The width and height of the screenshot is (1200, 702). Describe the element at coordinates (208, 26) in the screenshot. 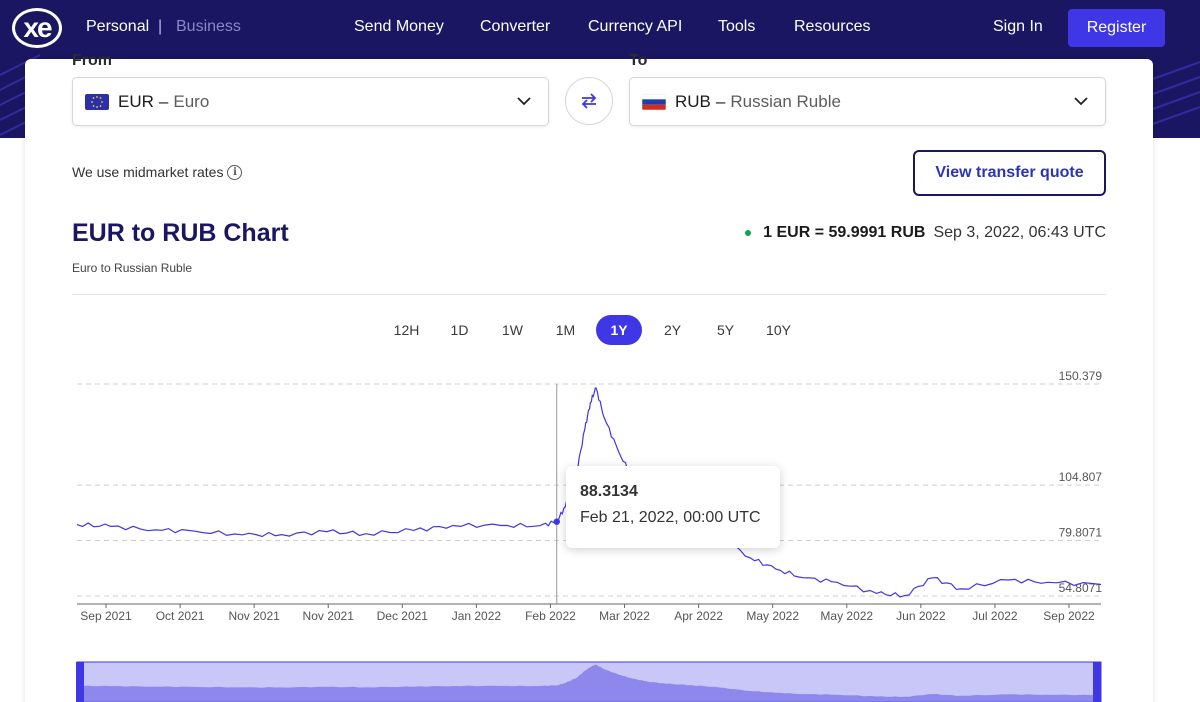

I see `business-link: Business` at that location.